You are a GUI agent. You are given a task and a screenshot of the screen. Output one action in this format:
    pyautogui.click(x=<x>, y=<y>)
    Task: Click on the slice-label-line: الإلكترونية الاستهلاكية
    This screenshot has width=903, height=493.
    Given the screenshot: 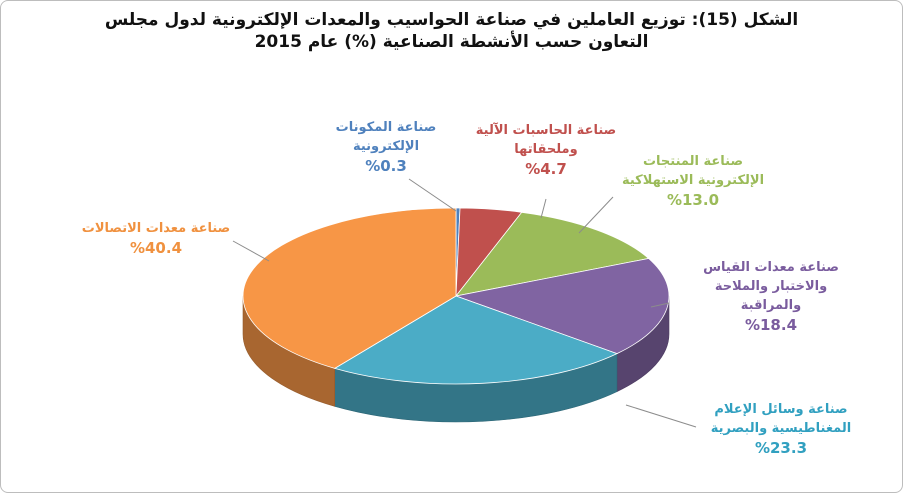 What is the action you would take?
    pyautogui.click(x=693, y=180)
    